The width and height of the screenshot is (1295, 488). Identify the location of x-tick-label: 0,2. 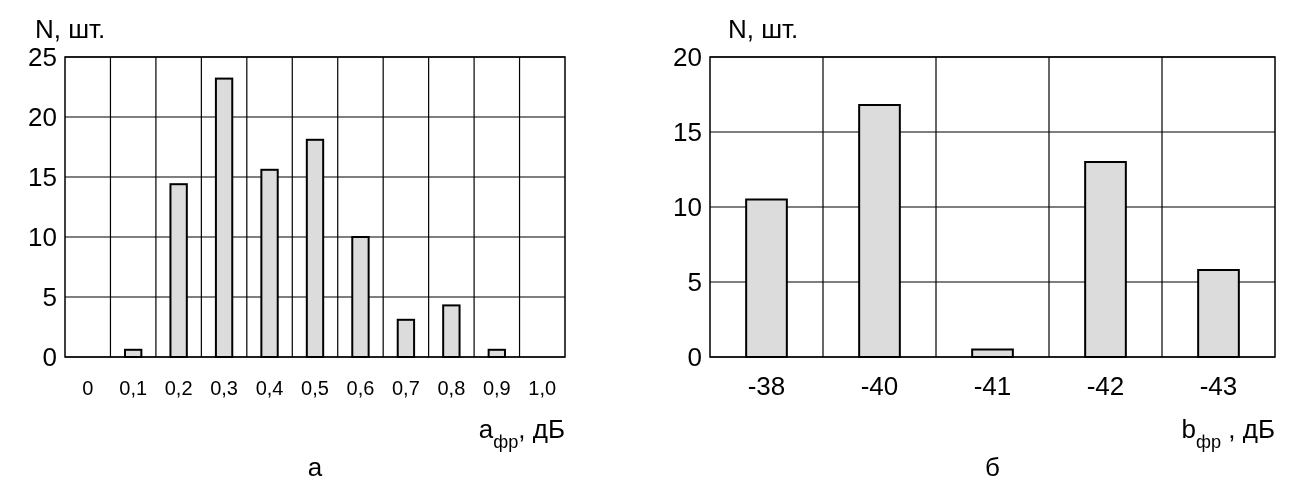
(178, 388).